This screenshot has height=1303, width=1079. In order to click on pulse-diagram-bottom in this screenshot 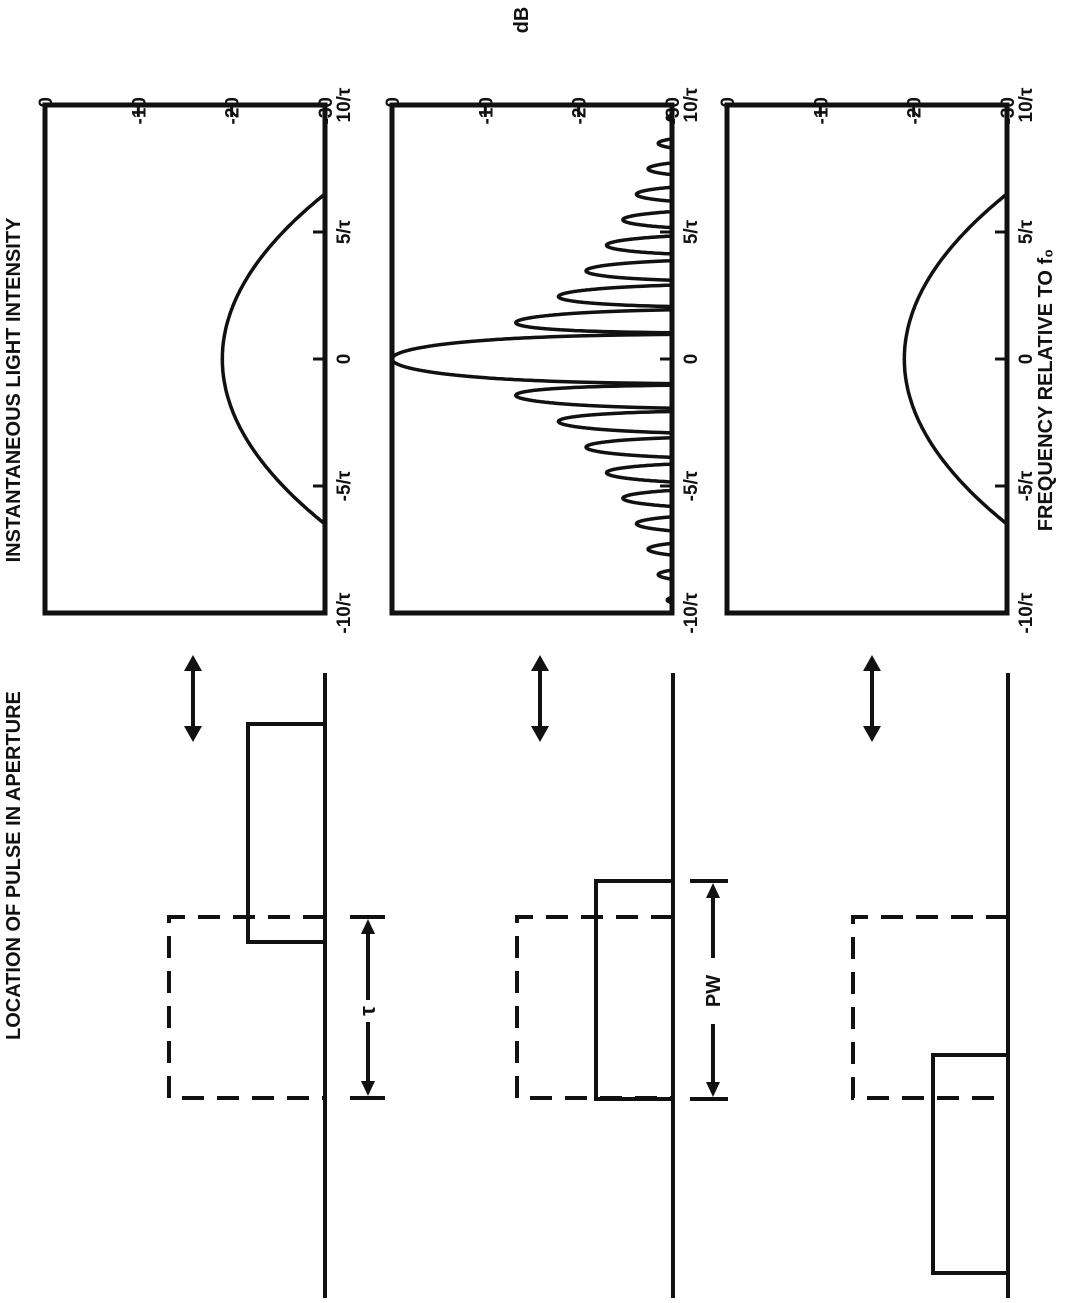, I will do `click(930, 985)`.